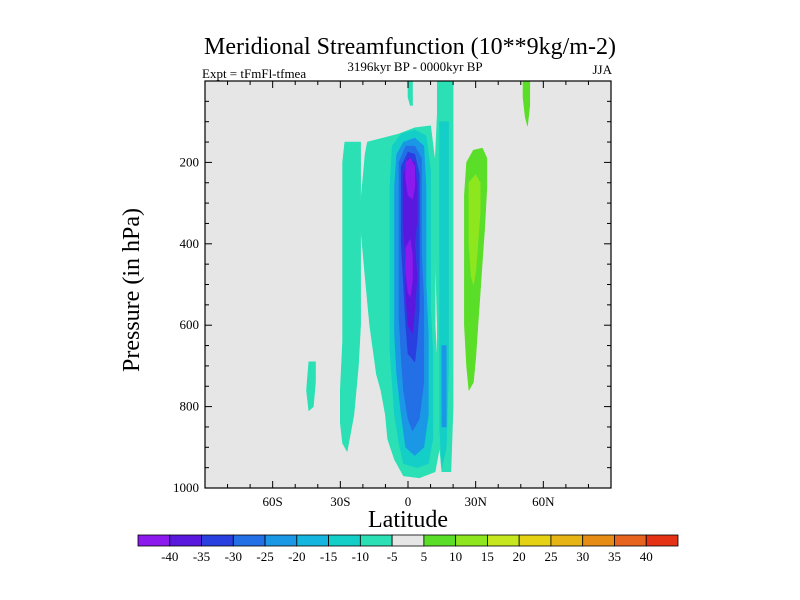 The height and width of the screenshot is (600, 800). Describe the element at coordinates (408, 549) in the screenshot. I see `colorbar: -40 -35 -30 -25 -20 -15 -10 -5 5 10 15 20 25 30 35 40` at that location.